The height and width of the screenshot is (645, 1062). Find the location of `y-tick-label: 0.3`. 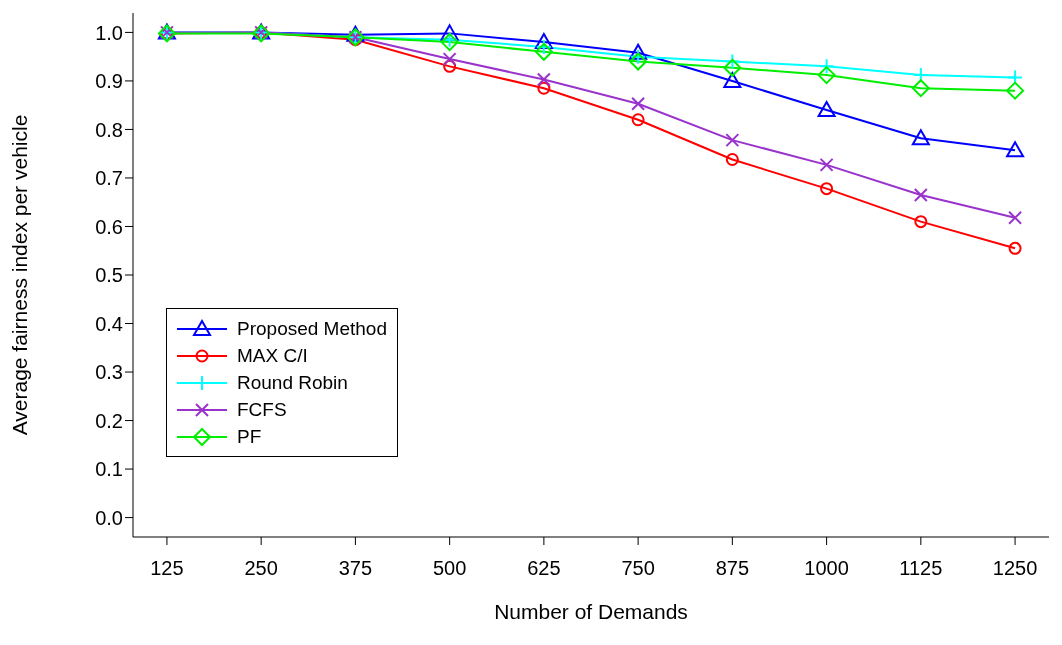

y-tick-label: 0.3 is located at coordinates (109, 372).